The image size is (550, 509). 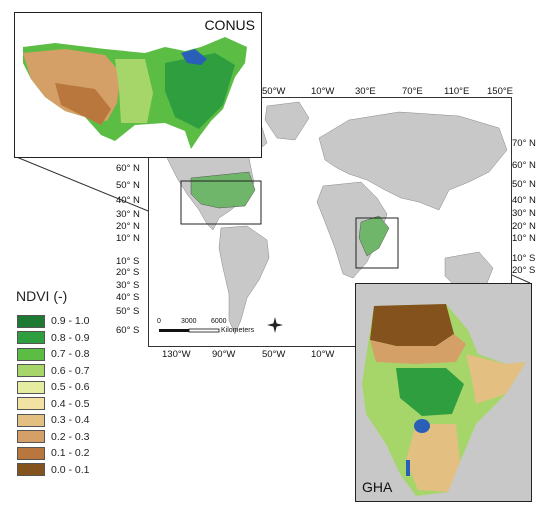 I want to click on lat-label-left: 60° S, so click(x=128, y=330).